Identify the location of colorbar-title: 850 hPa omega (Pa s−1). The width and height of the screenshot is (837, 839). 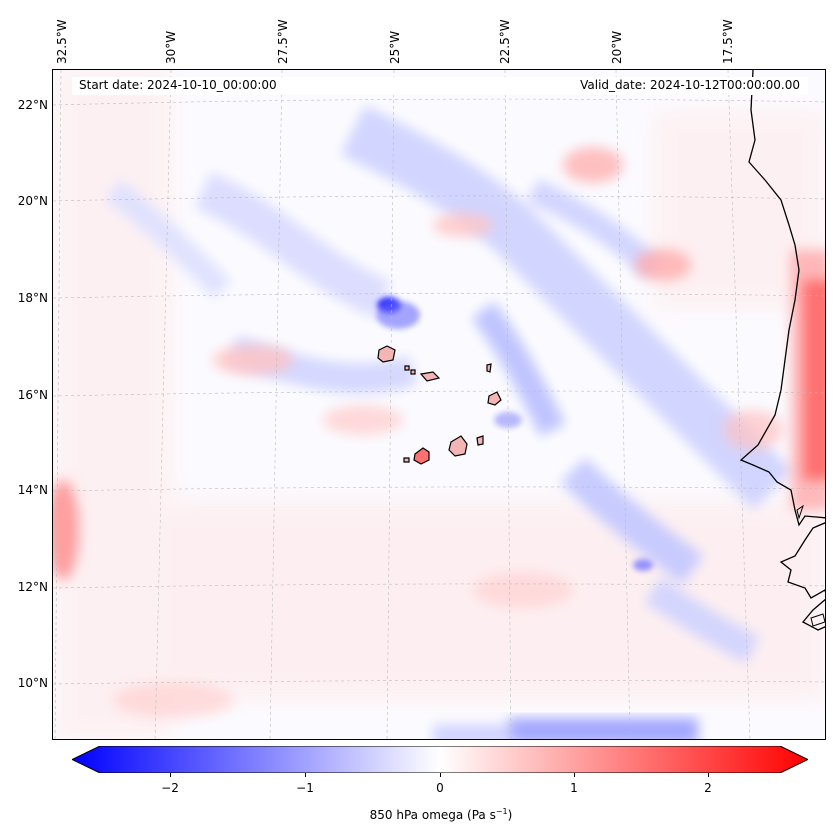
(441, 814).